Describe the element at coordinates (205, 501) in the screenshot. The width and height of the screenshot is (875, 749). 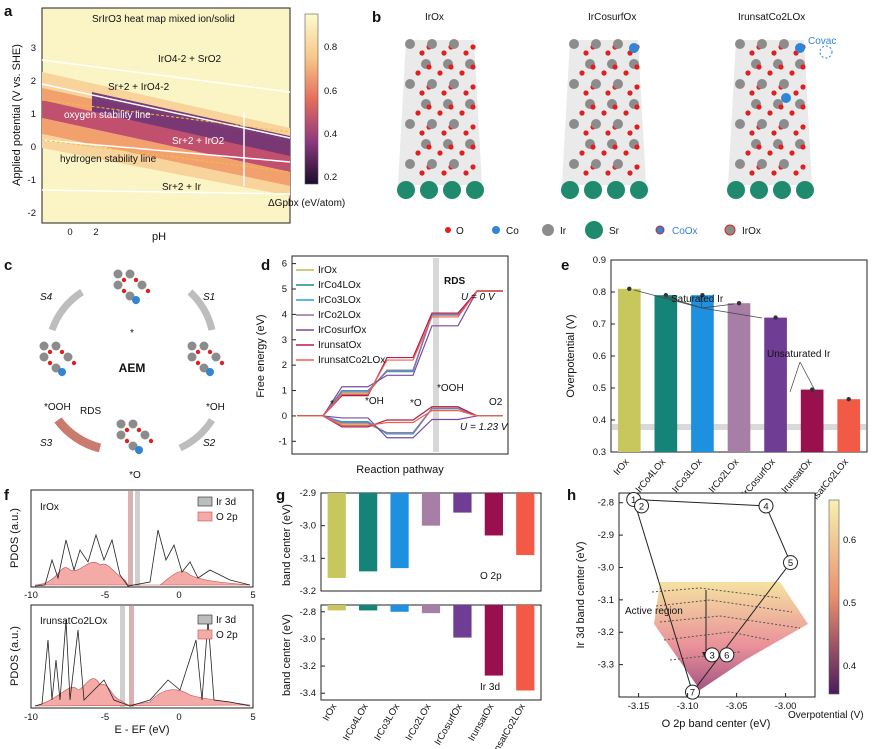
I see `legend-swatch-ir3d` at that location.